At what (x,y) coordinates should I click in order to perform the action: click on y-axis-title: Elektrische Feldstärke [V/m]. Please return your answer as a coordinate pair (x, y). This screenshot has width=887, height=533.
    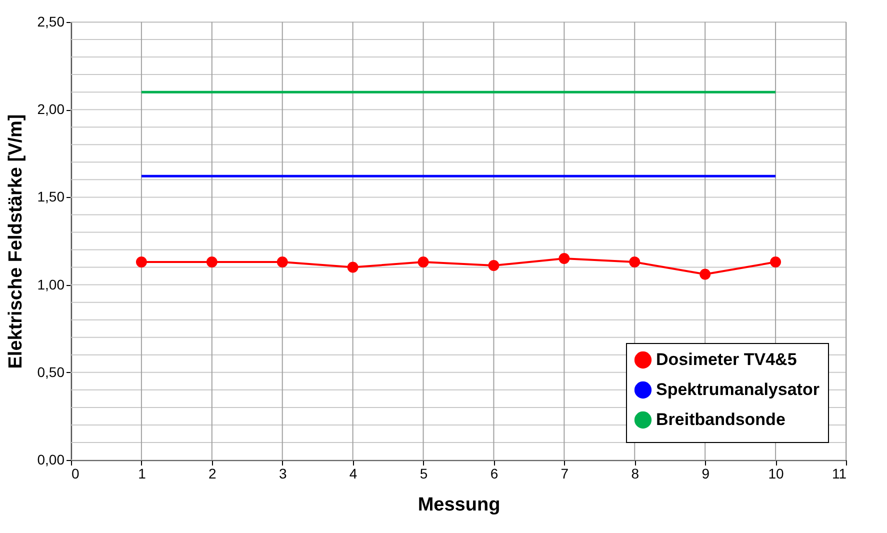
    Looking at the image, I should click on (15, 241).